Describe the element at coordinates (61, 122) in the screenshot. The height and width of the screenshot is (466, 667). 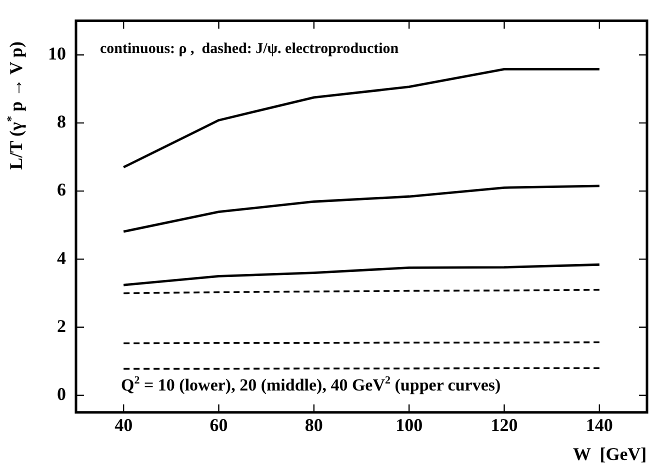
I see `y-tick-label: 8` at that location.